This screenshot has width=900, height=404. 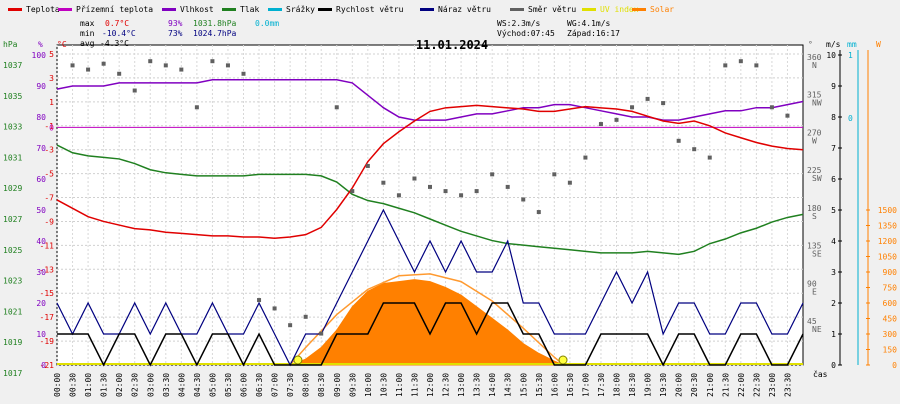 What do you see at coordinates (352, 385) in the screenshot?
I see `tick-label-time: 09:30` at bounding box center [352, 385].